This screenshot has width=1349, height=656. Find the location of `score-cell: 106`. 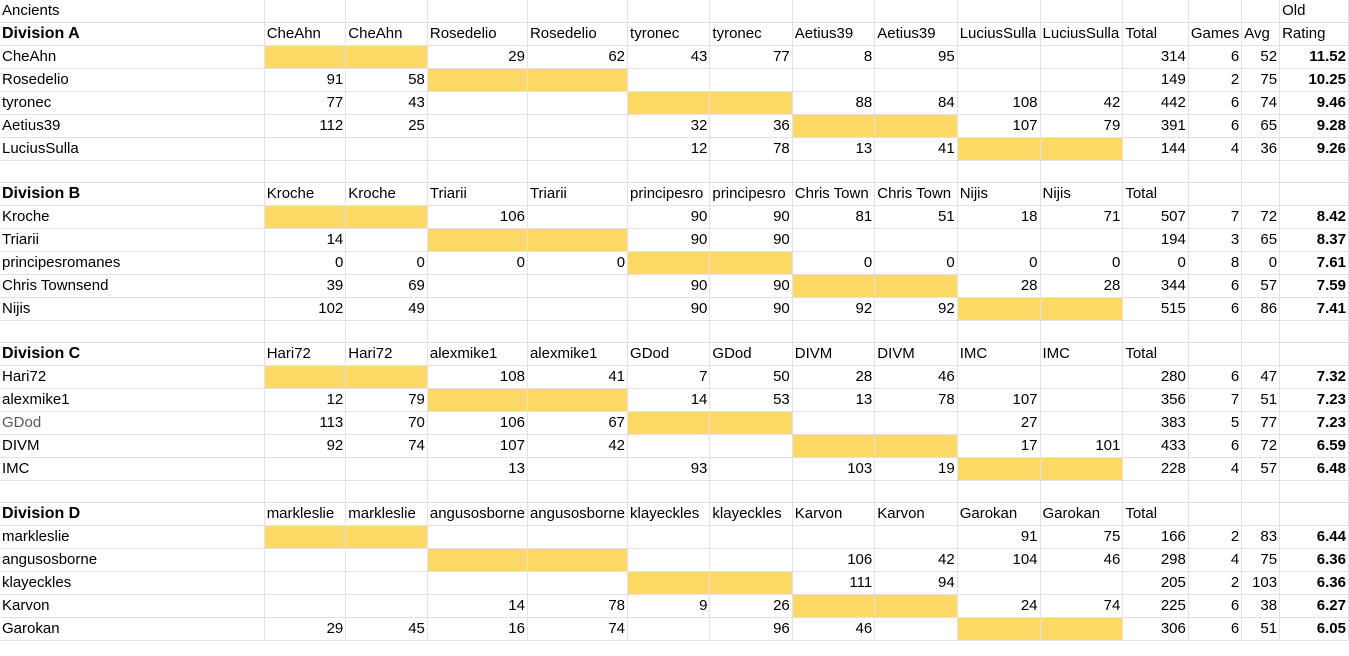

score-cell: 106 is located at coordinates (834, 560).